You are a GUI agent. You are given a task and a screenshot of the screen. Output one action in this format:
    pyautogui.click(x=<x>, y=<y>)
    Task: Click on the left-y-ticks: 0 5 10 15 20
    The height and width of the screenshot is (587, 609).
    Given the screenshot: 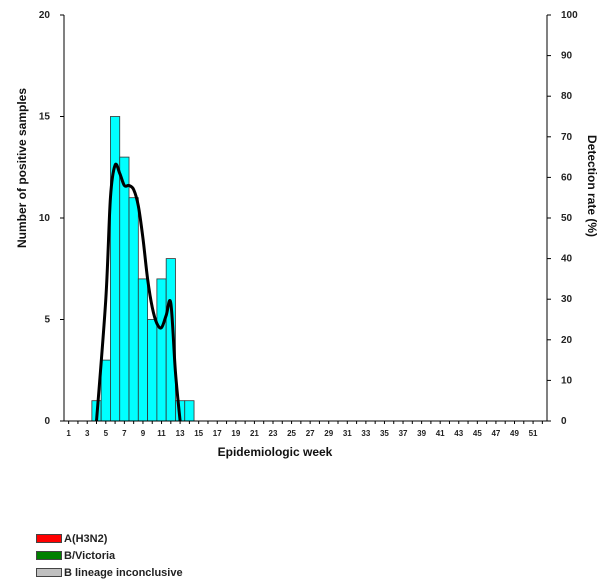 What is the action you would take?
    pyautogui.click(x=51, y=218)
    